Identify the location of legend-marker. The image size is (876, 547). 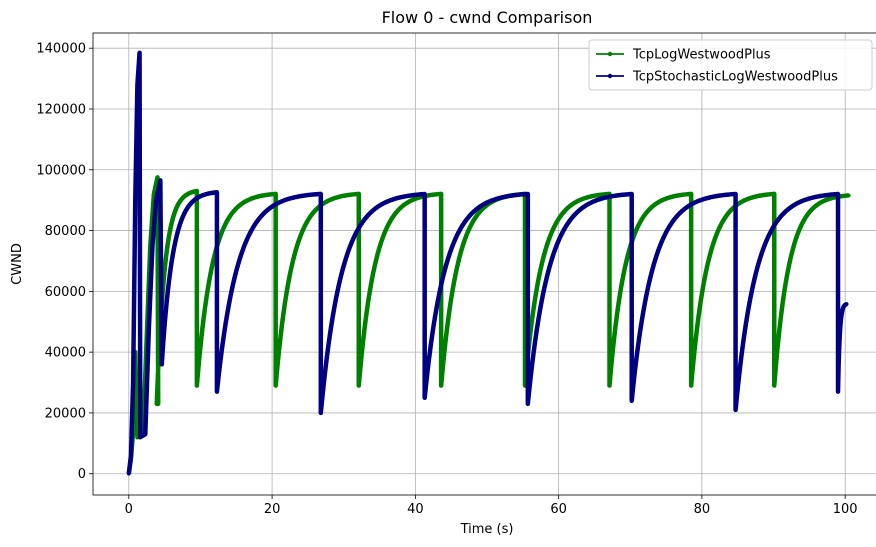
(610, 54).